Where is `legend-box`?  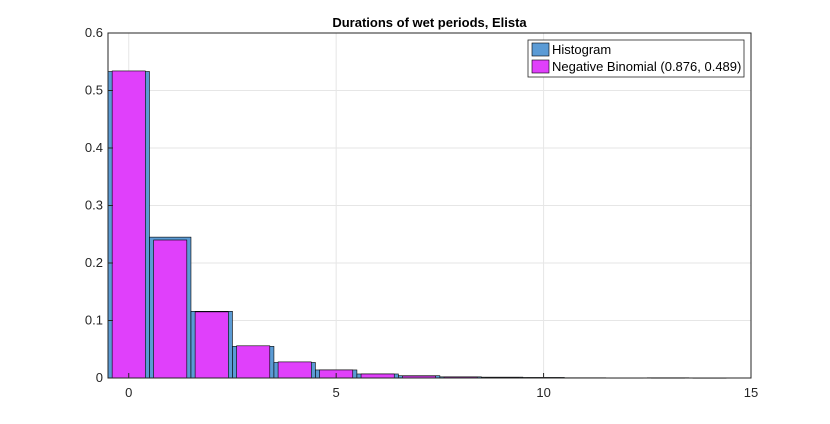
legend-box is located at coordinates (636, 58).